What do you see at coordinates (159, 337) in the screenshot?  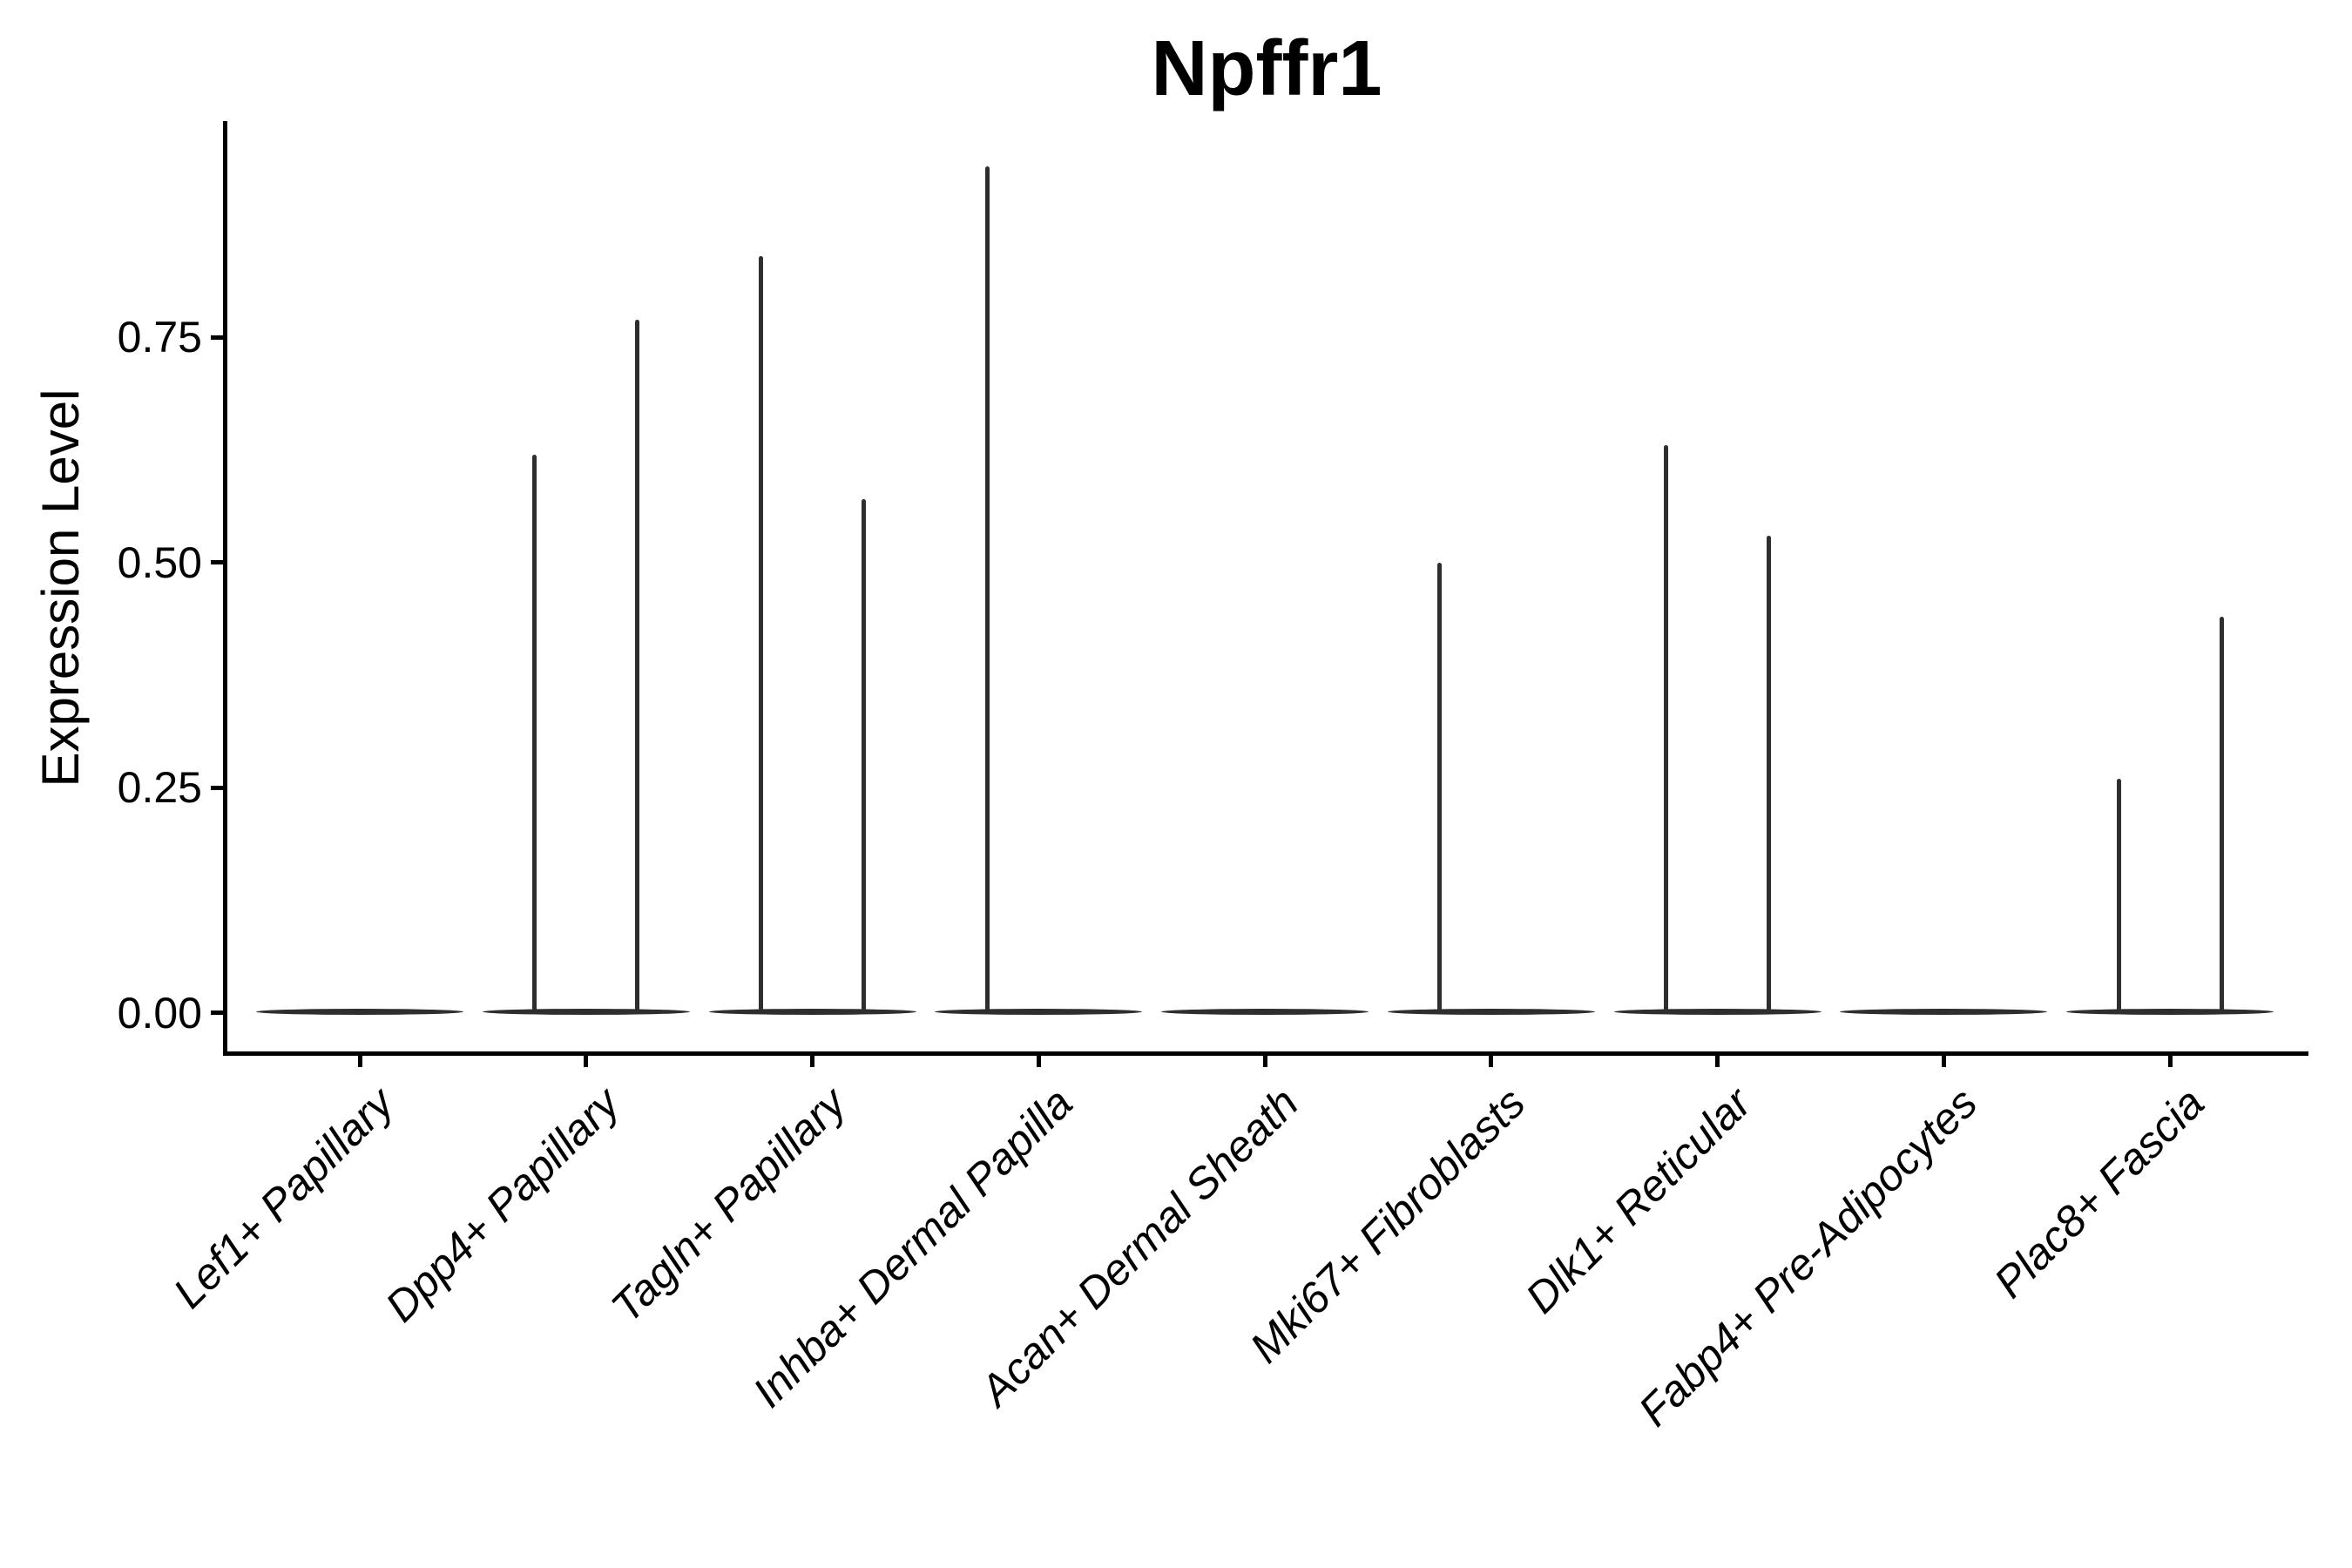 I see `y-tick-label: 0.75` at bounding box center [159, 337].